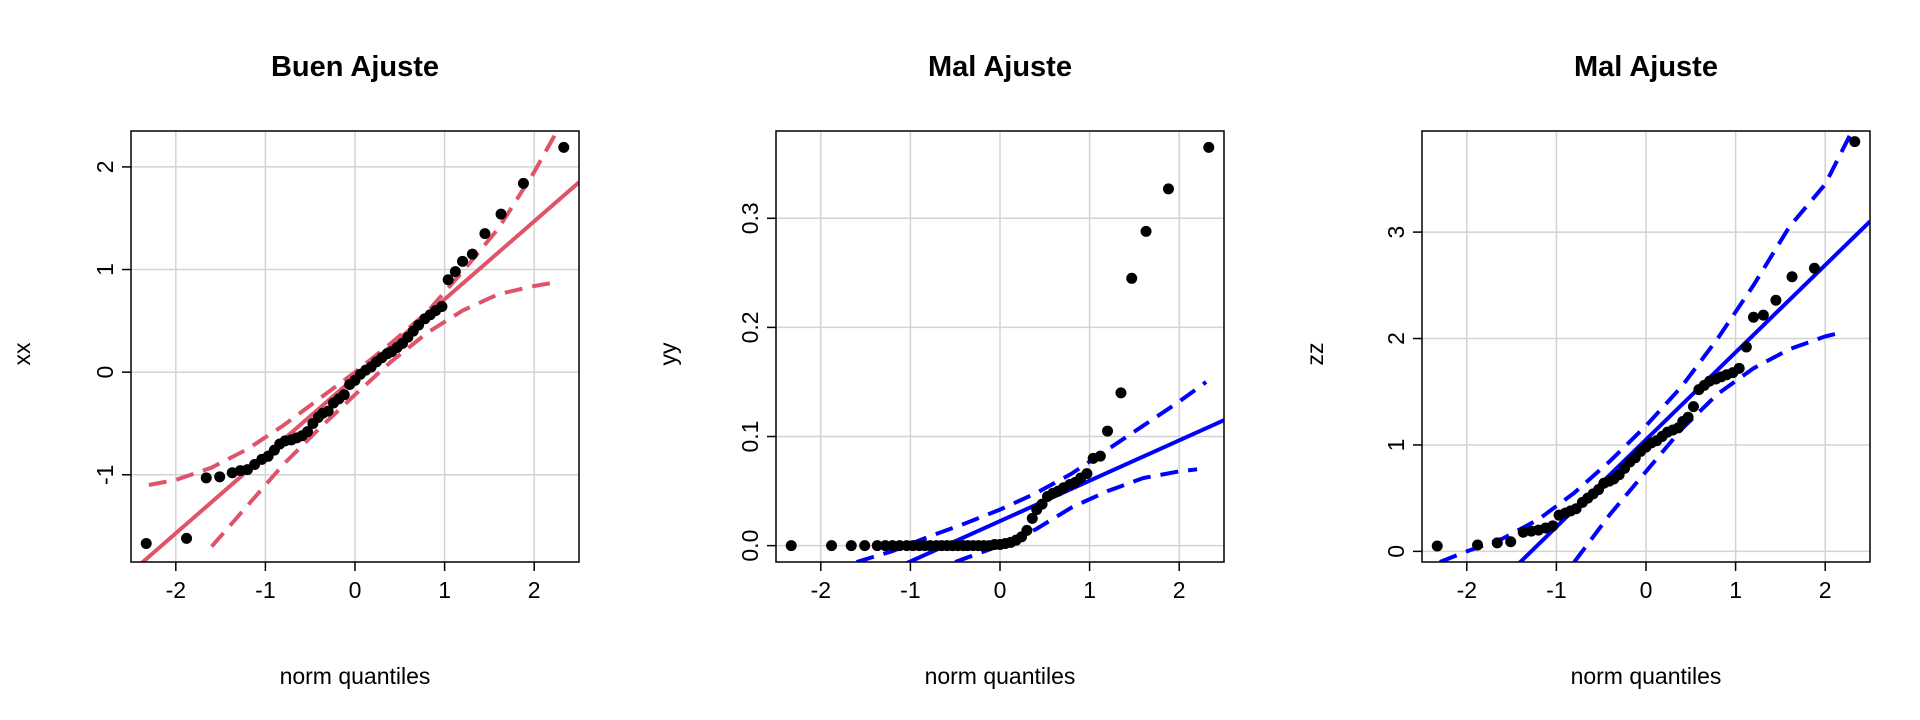  I want to click on y-tick-label: 3, so click(1396, 232).